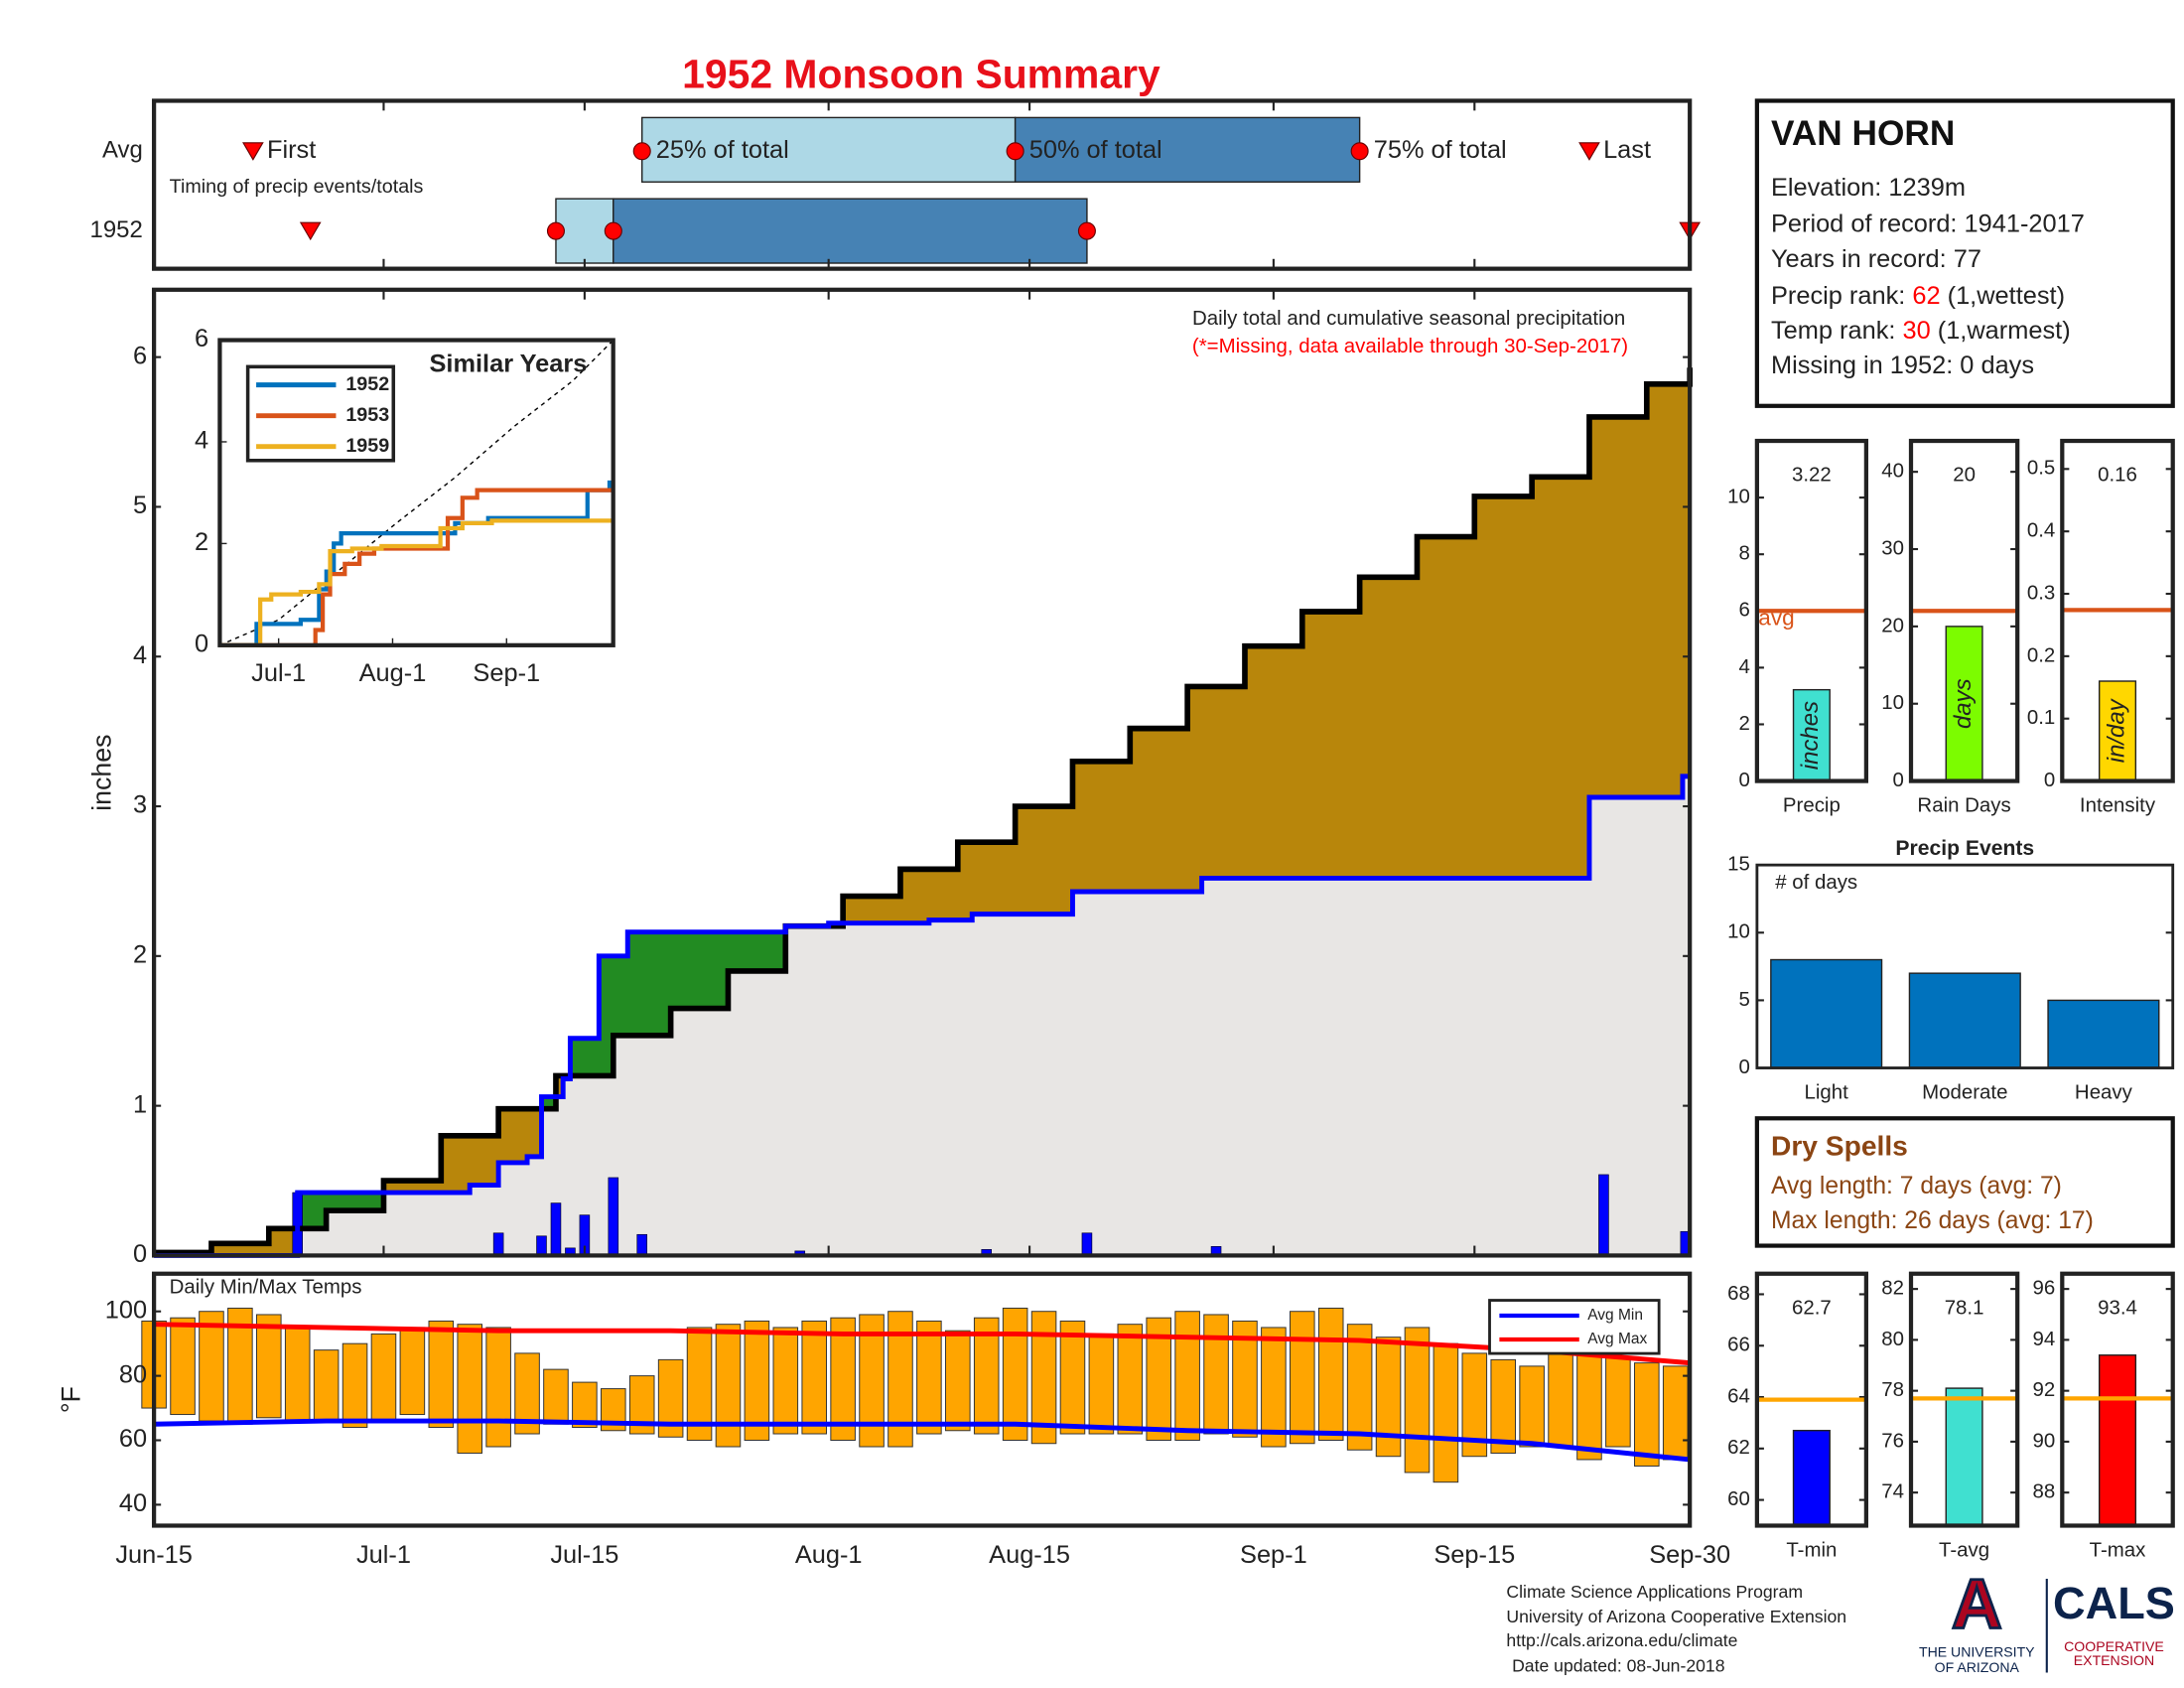  What do you see at coordinates (154, 1555) in the screenshot?
I see `x-tick-label: Jun-15` at bounding box center [154, 1555].